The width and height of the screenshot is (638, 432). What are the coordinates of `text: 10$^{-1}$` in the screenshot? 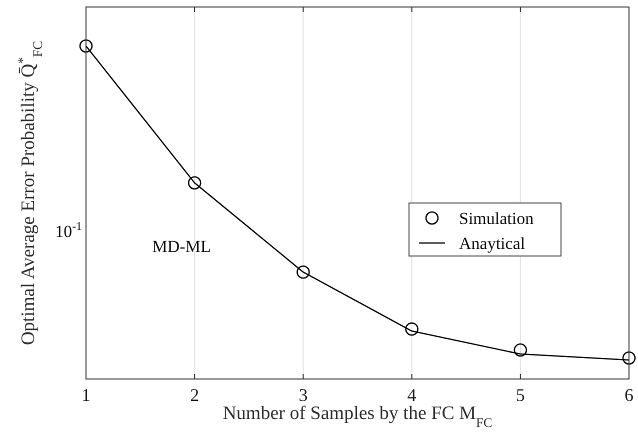 It's located at (68, 230).